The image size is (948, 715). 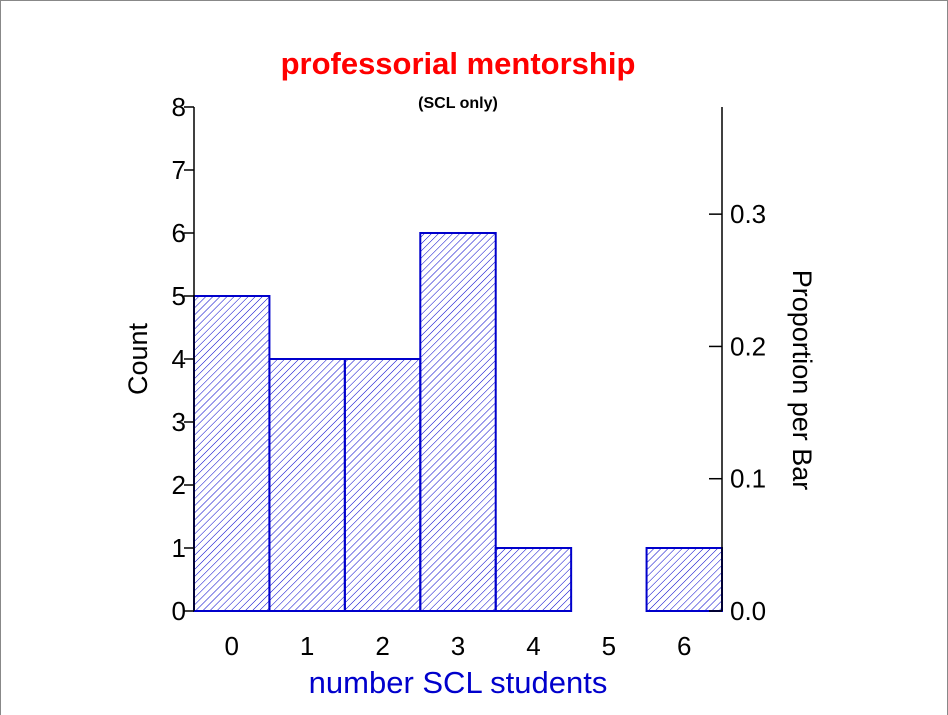 I want to click on y-tick-label: 7, so click(x=179, y=170).